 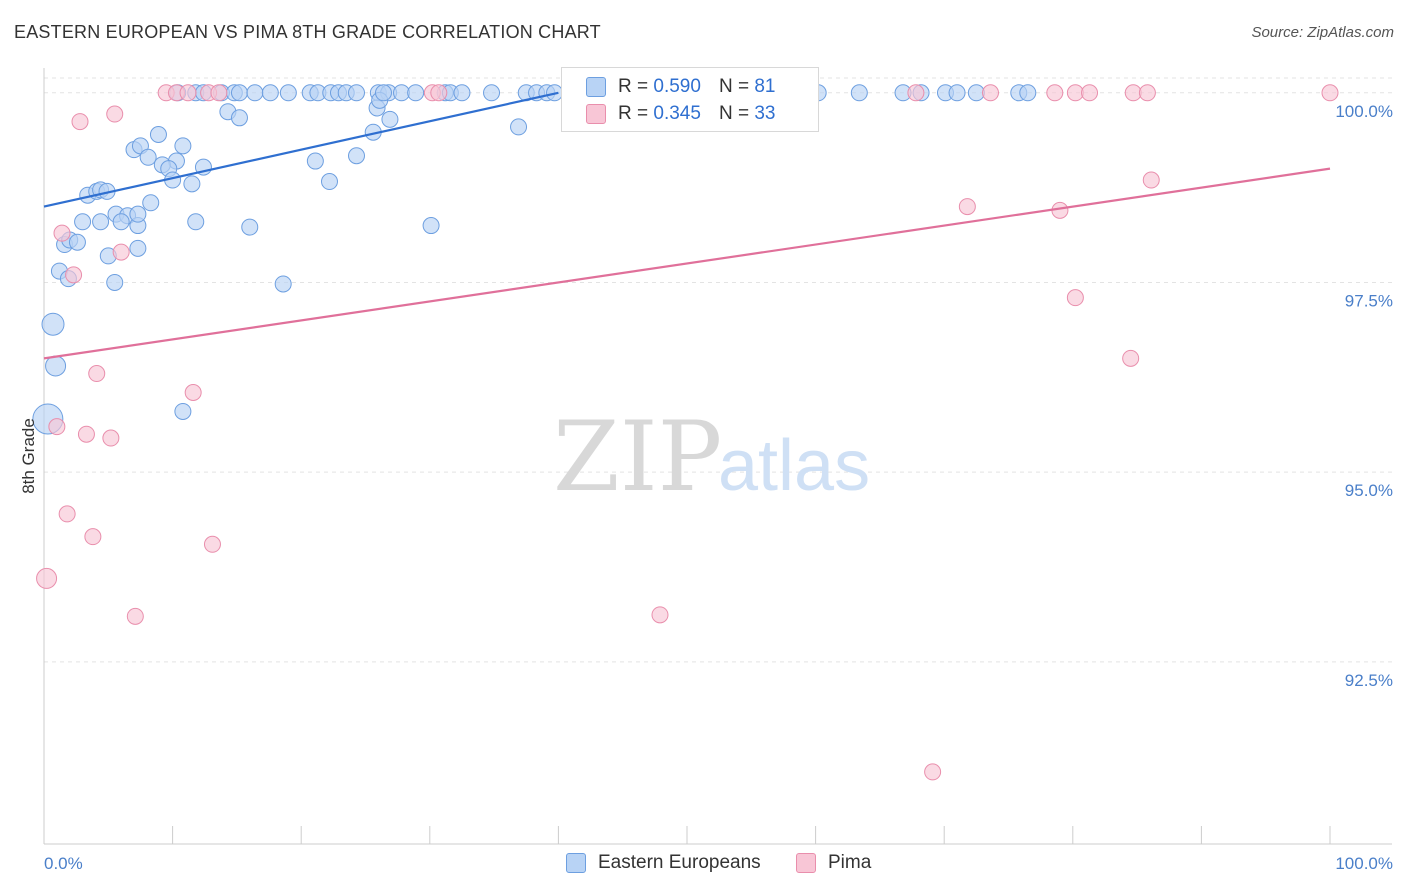 What do you see at coordinates (677, 113) in the screenshot?
I see `legend-r-value: 0.345` at bounding box center [677, 113].